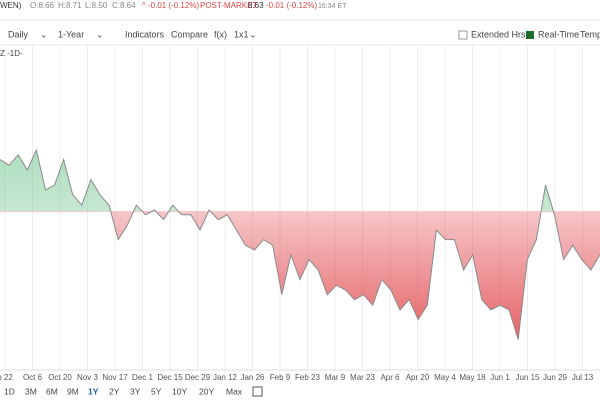 The width and height of the screenshot is (600, 405). What do you see at coordinates (114, 391) in the screenshot?
I see `range-button: 2Y` at bounding box center [114, 391].